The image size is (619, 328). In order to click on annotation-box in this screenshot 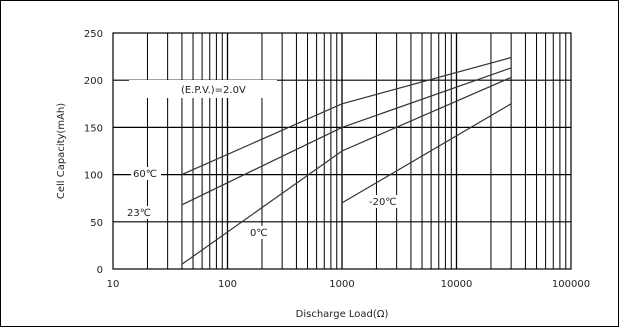, I will do `click(203, 89)`.